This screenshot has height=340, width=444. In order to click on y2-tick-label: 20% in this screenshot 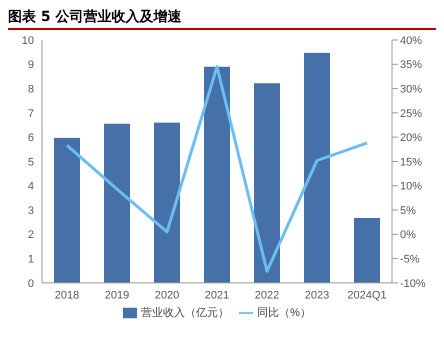, I will do `click(411, 138)`.